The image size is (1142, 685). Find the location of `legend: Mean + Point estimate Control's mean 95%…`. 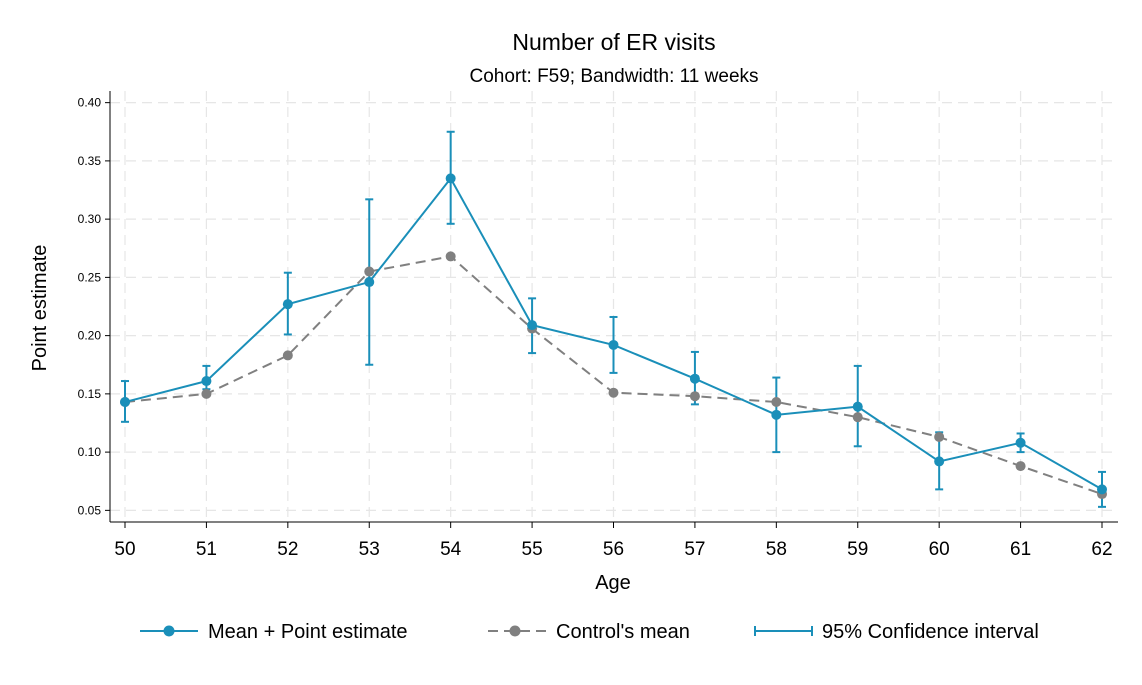

legend: Mean + Point estimate Control's mean 95%… is located at coordinates (589, 632).